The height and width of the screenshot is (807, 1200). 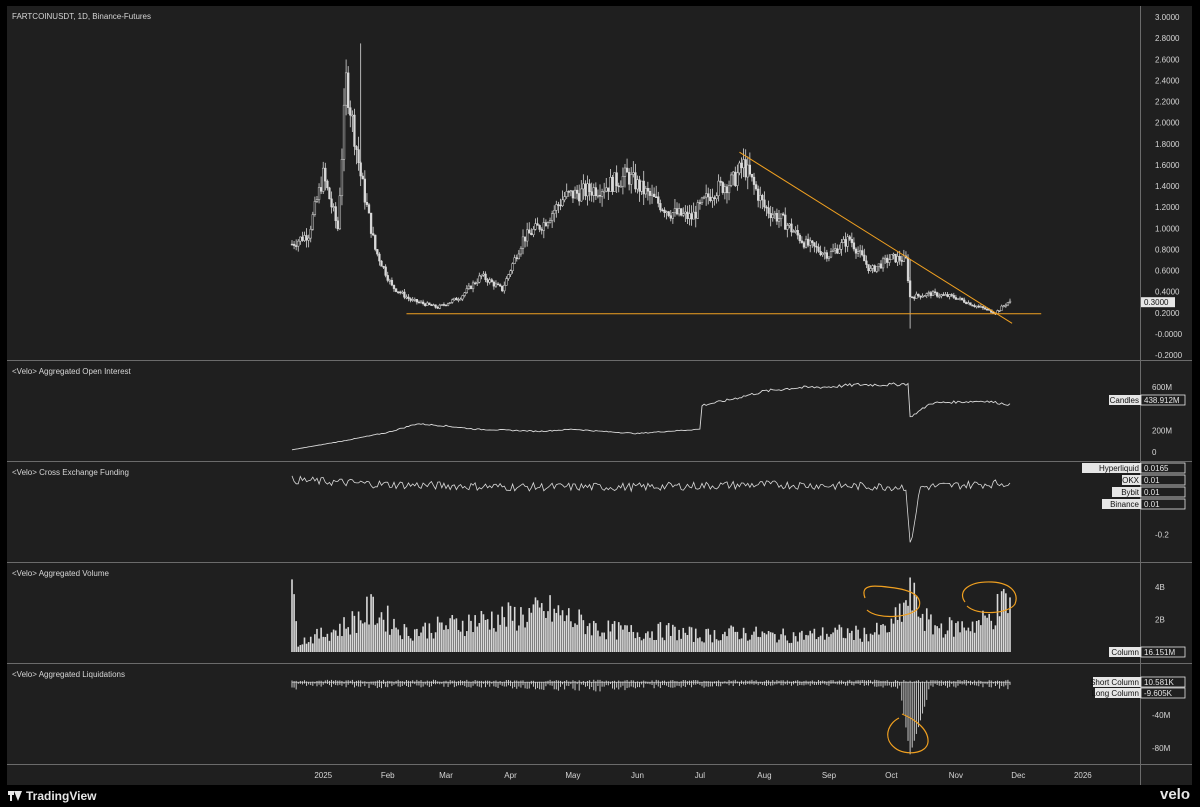 I want to click on liquidations-axis: -40M -80M, so click(x=1161, y=732).